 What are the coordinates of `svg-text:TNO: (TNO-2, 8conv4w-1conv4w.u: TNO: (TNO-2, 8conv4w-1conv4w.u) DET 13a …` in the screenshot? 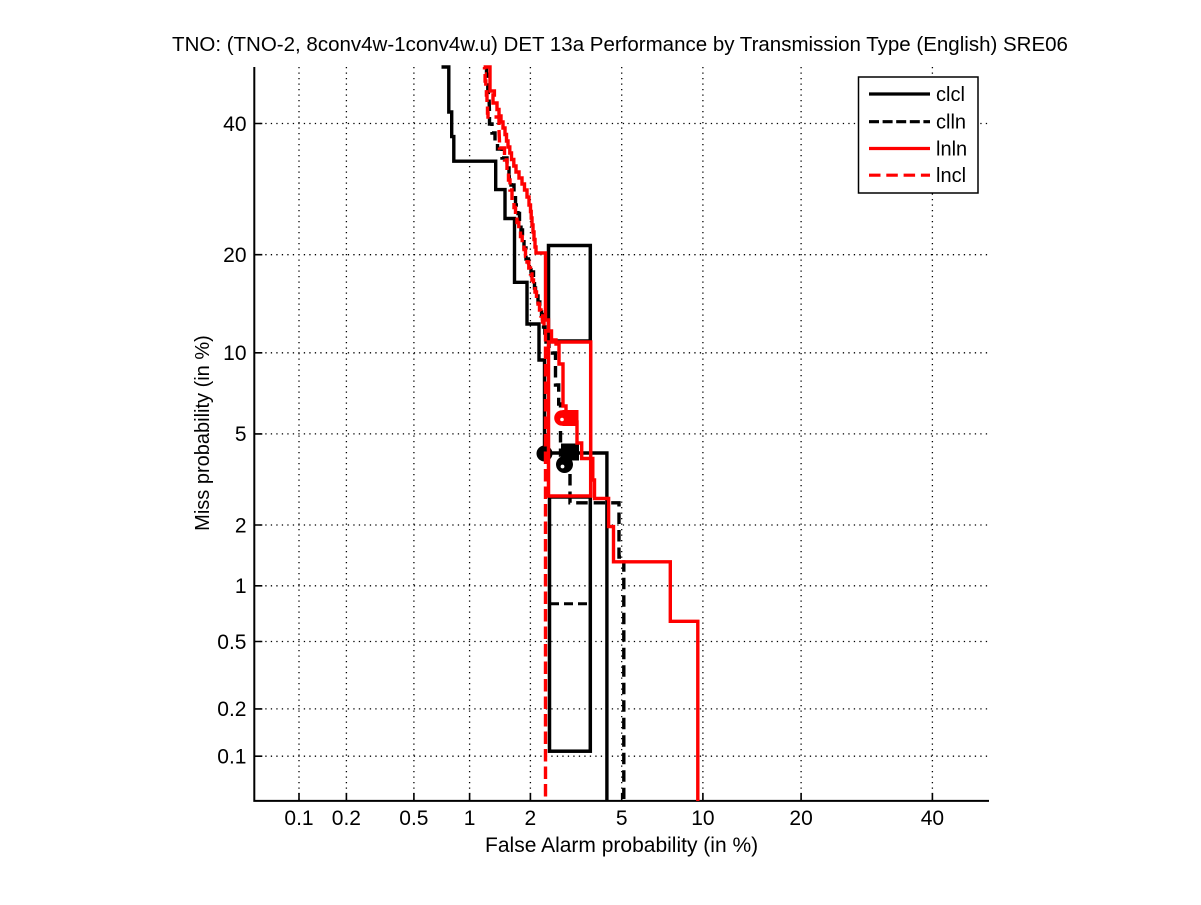 It's located at (620, 44).